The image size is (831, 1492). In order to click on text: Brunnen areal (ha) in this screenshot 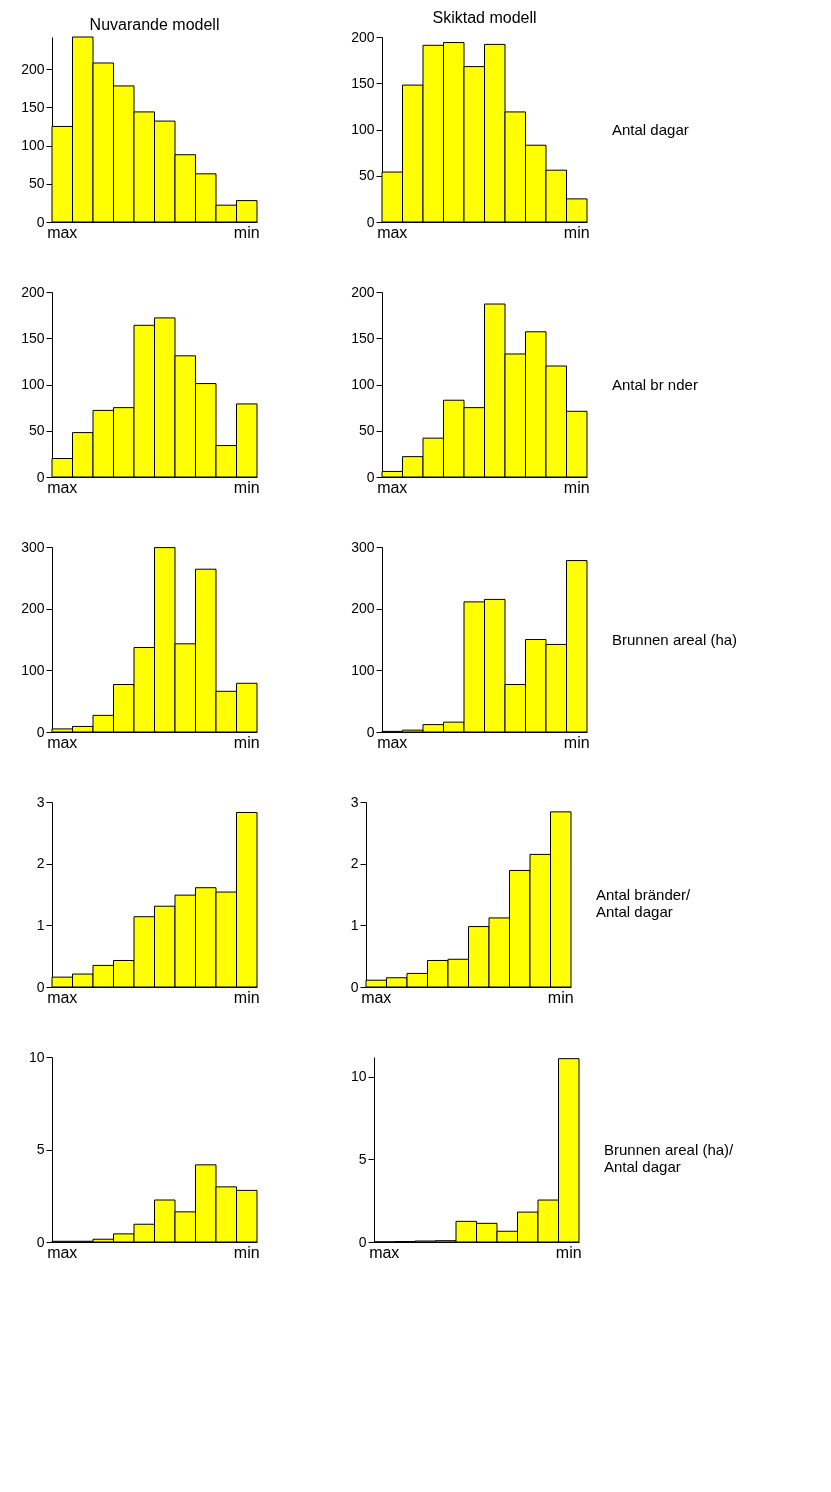, I will do `click(675, 639)`.